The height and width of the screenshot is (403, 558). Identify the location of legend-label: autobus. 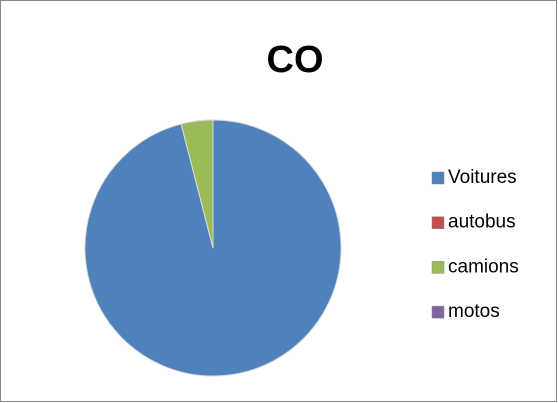
(482, 222).